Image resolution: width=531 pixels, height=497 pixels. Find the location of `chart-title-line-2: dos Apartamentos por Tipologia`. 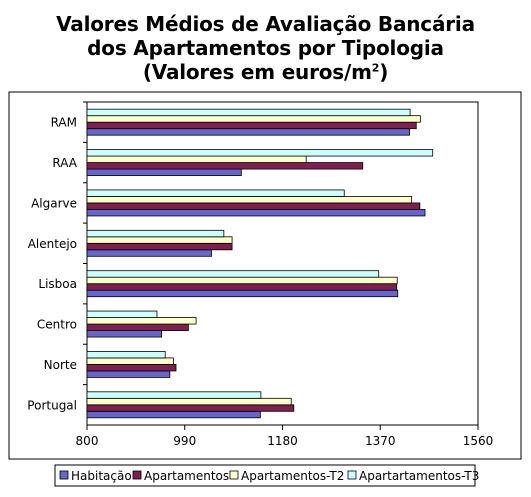

chart-title-line-2: dos Apartamentos por Tipologia is located at coordinates (265, 48).